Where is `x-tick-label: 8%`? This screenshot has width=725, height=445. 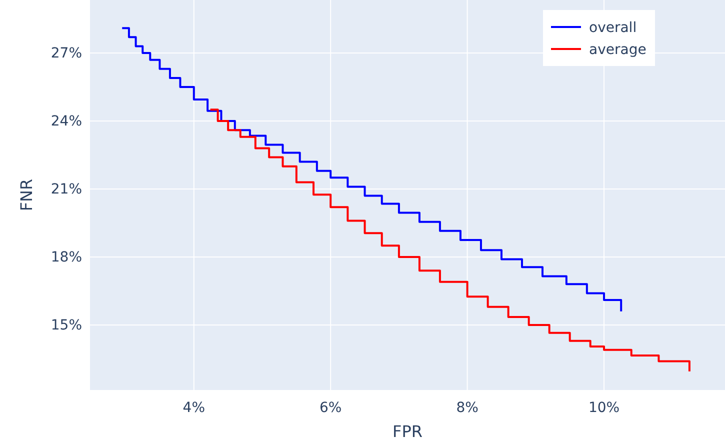 x-tick-label: 8% is located at coordinates (467, 408).